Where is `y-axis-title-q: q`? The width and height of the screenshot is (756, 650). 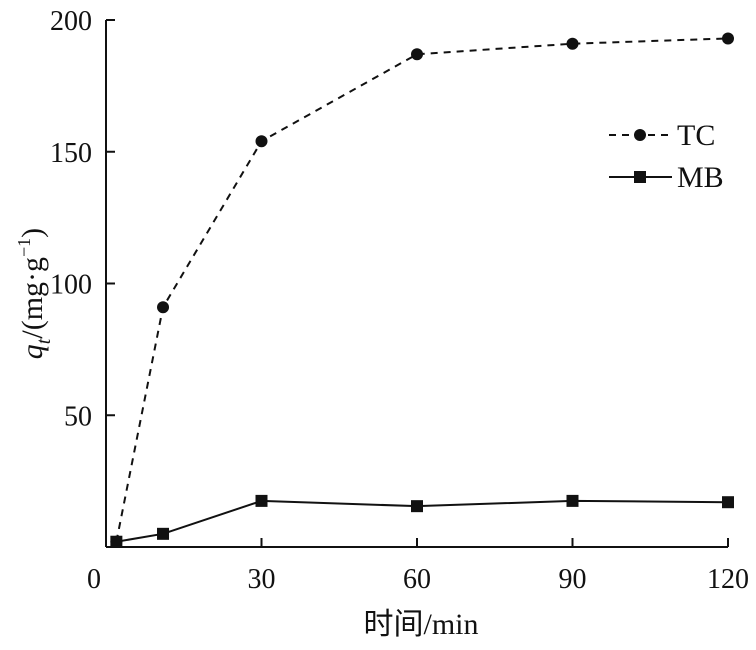
y-axis-title-q: q is located at coordinates (32, 351).